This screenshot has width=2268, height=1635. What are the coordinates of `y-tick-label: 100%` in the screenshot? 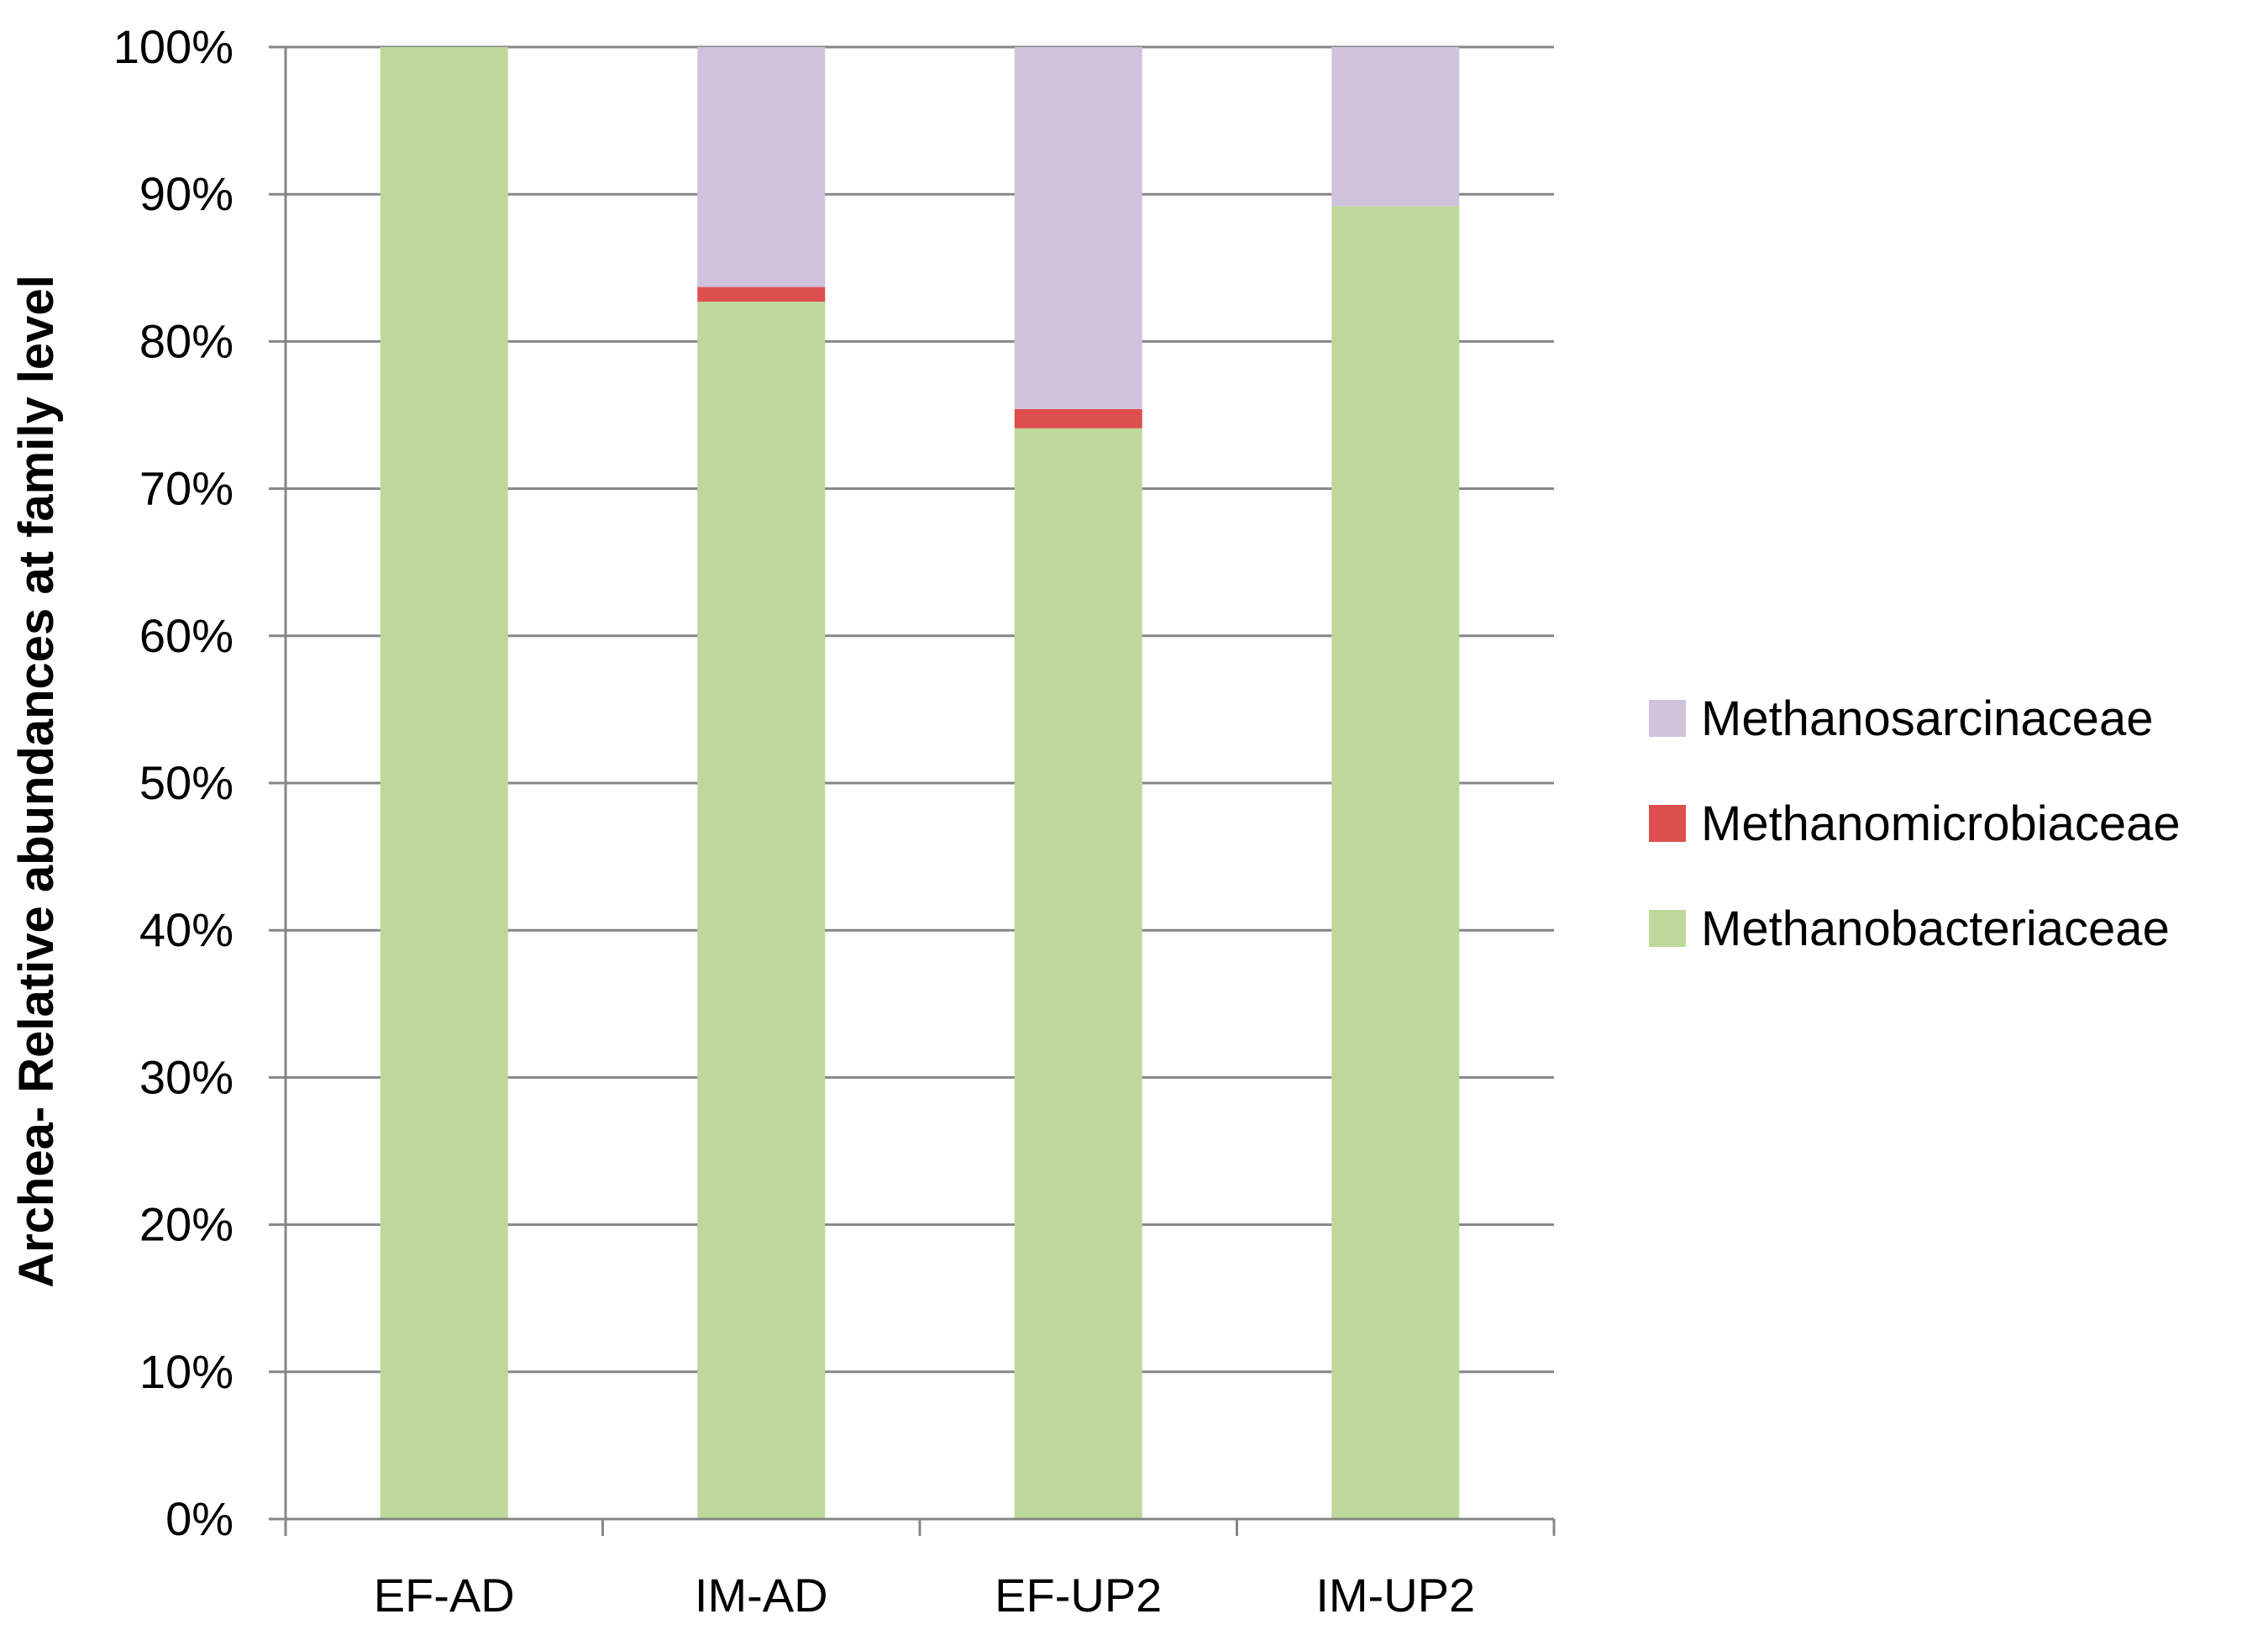 It's located at (173, 47).